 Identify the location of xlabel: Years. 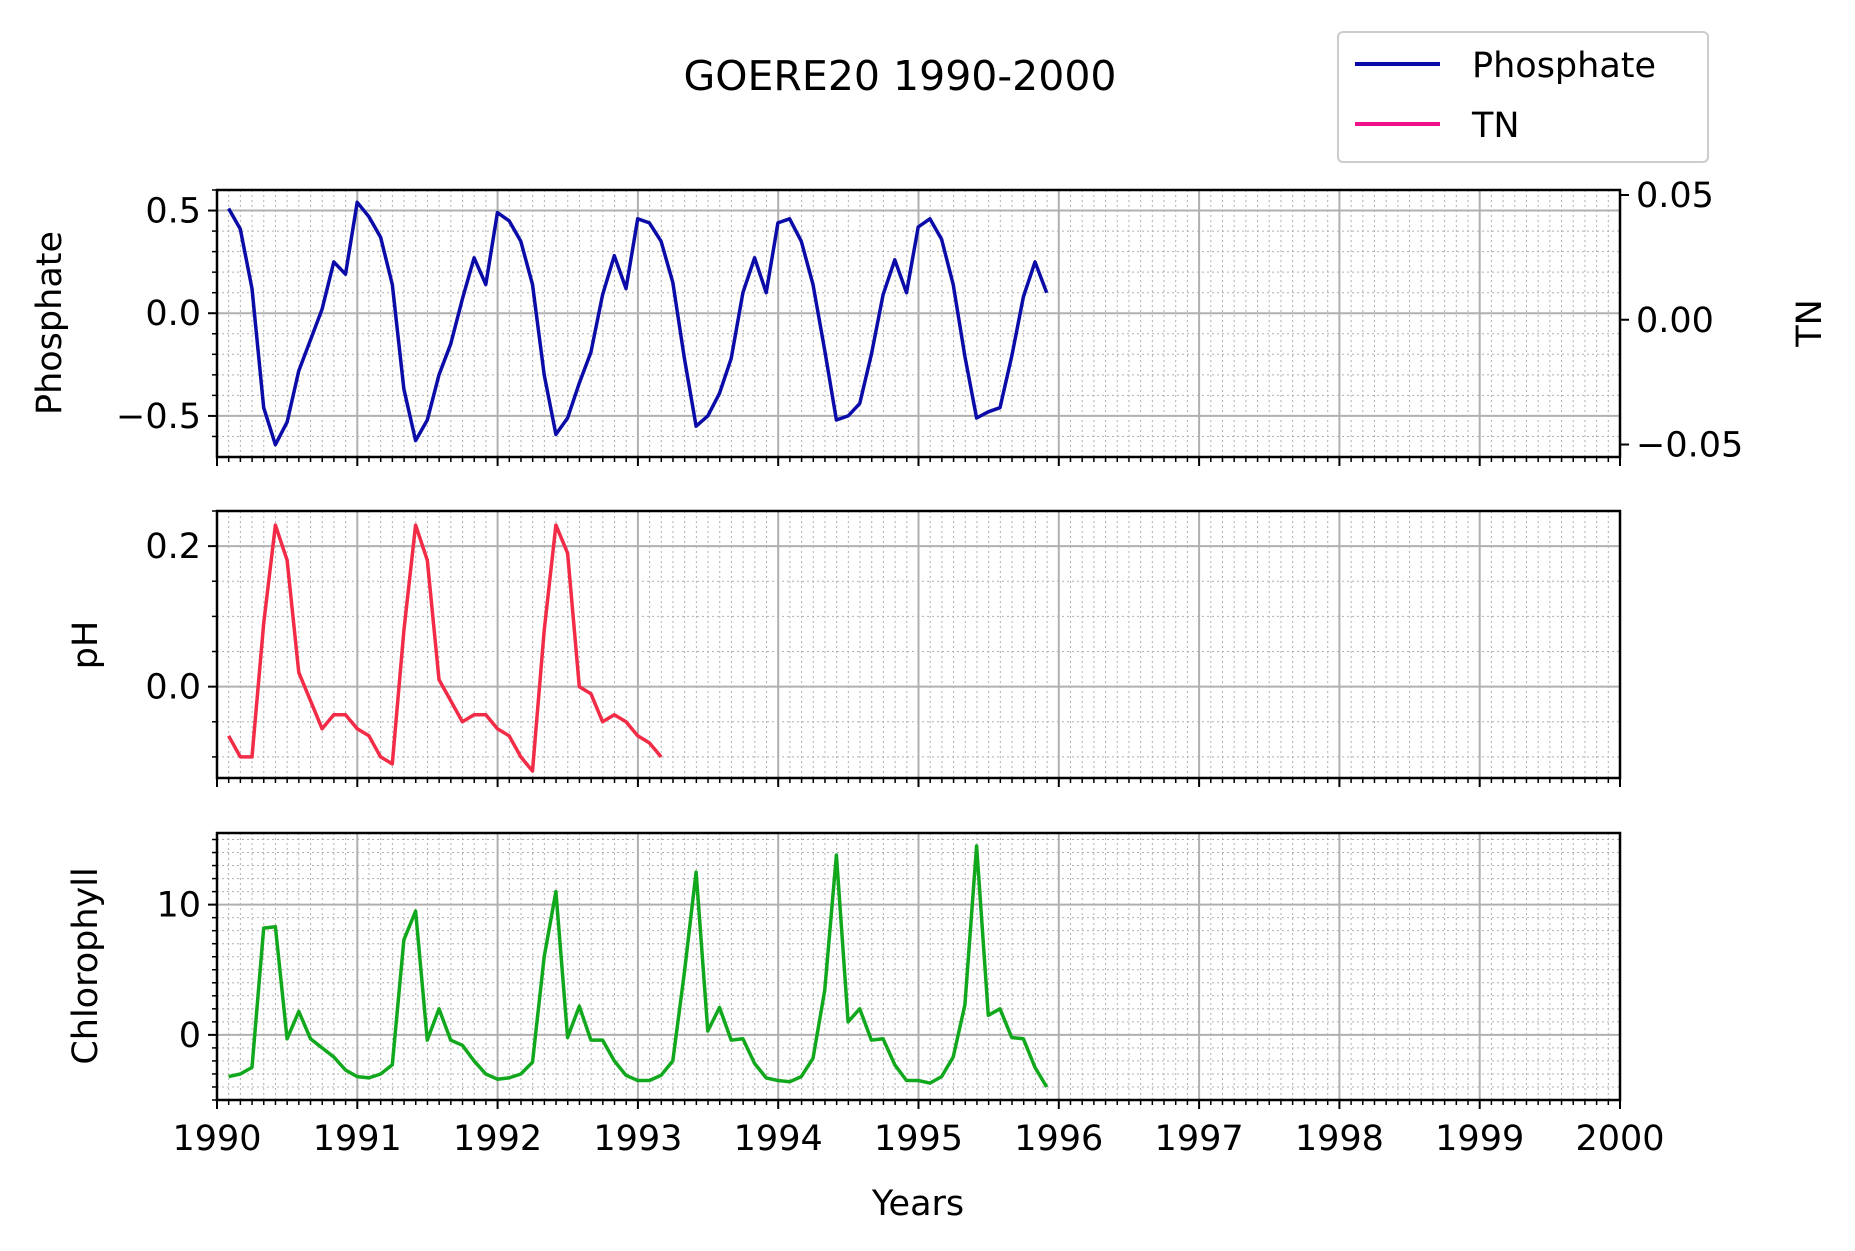
(917, 1204).